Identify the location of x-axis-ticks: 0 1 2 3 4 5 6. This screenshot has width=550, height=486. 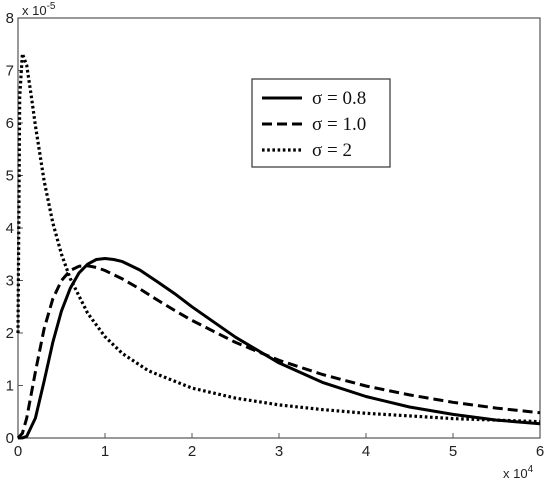
(279, 446).